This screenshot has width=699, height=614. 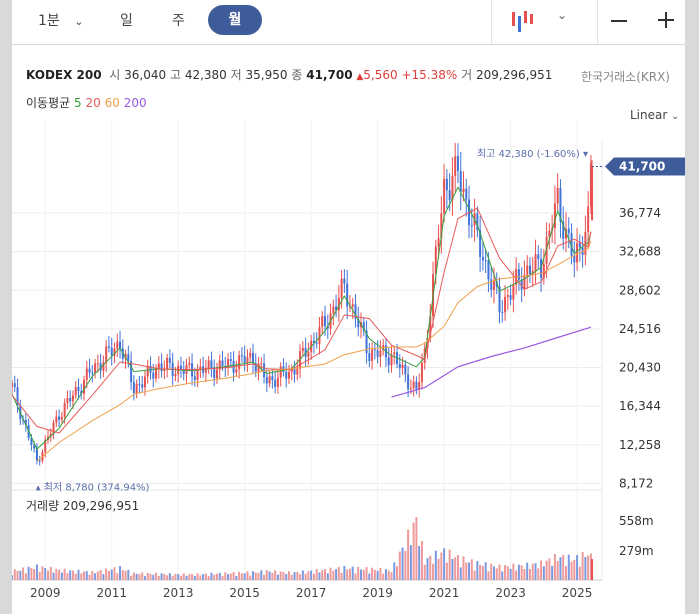 I want to click on high-value: 42,380, so click(x=205, y=75).